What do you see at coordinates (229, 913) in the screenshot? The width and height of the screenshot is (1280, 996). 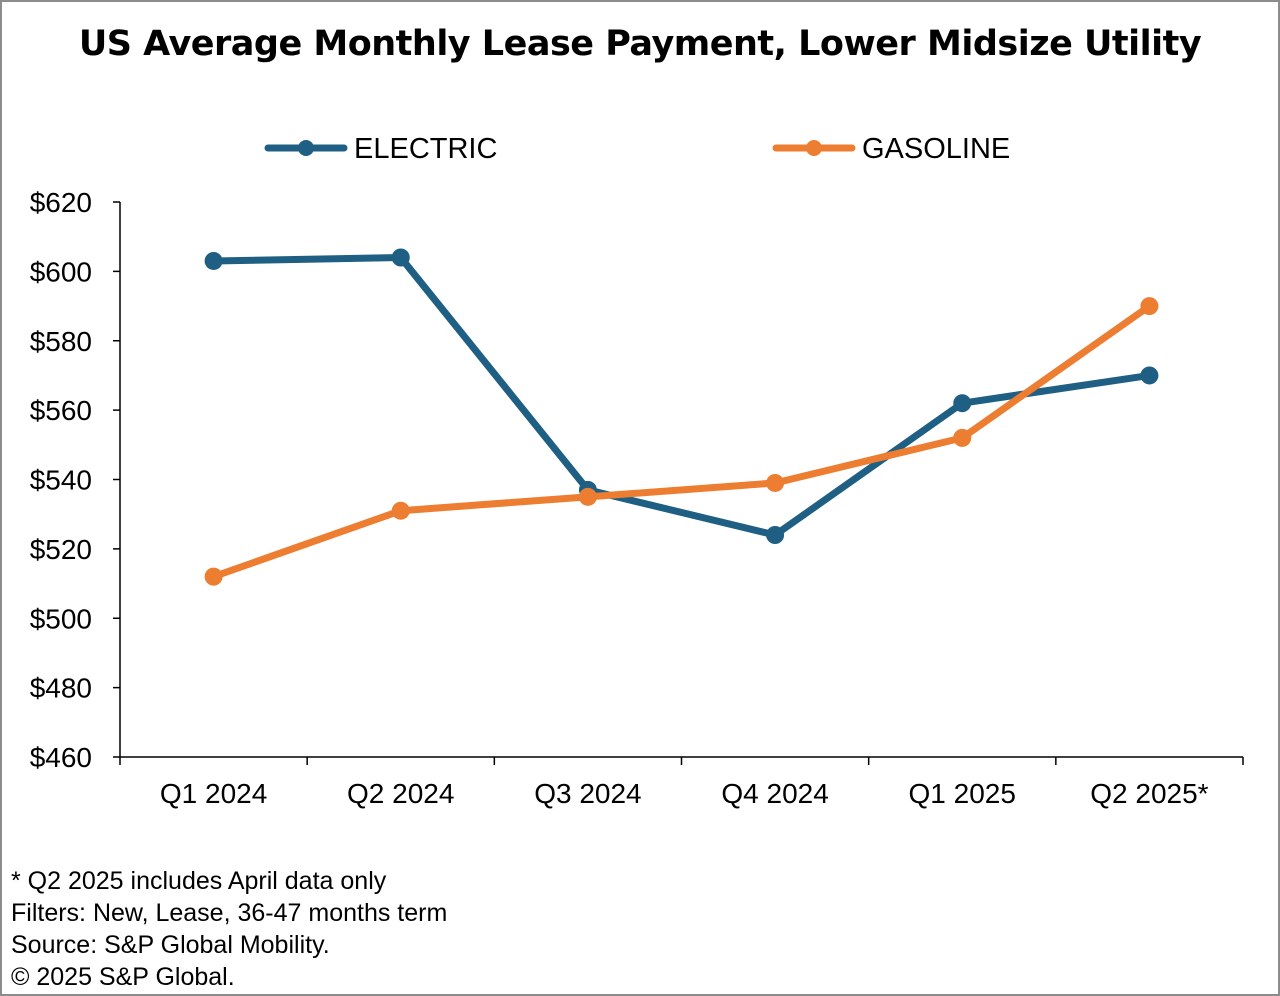 I see `footnote-filters: Filters: New, Lease, 36-47 months term` at bounding box center [229, 913].